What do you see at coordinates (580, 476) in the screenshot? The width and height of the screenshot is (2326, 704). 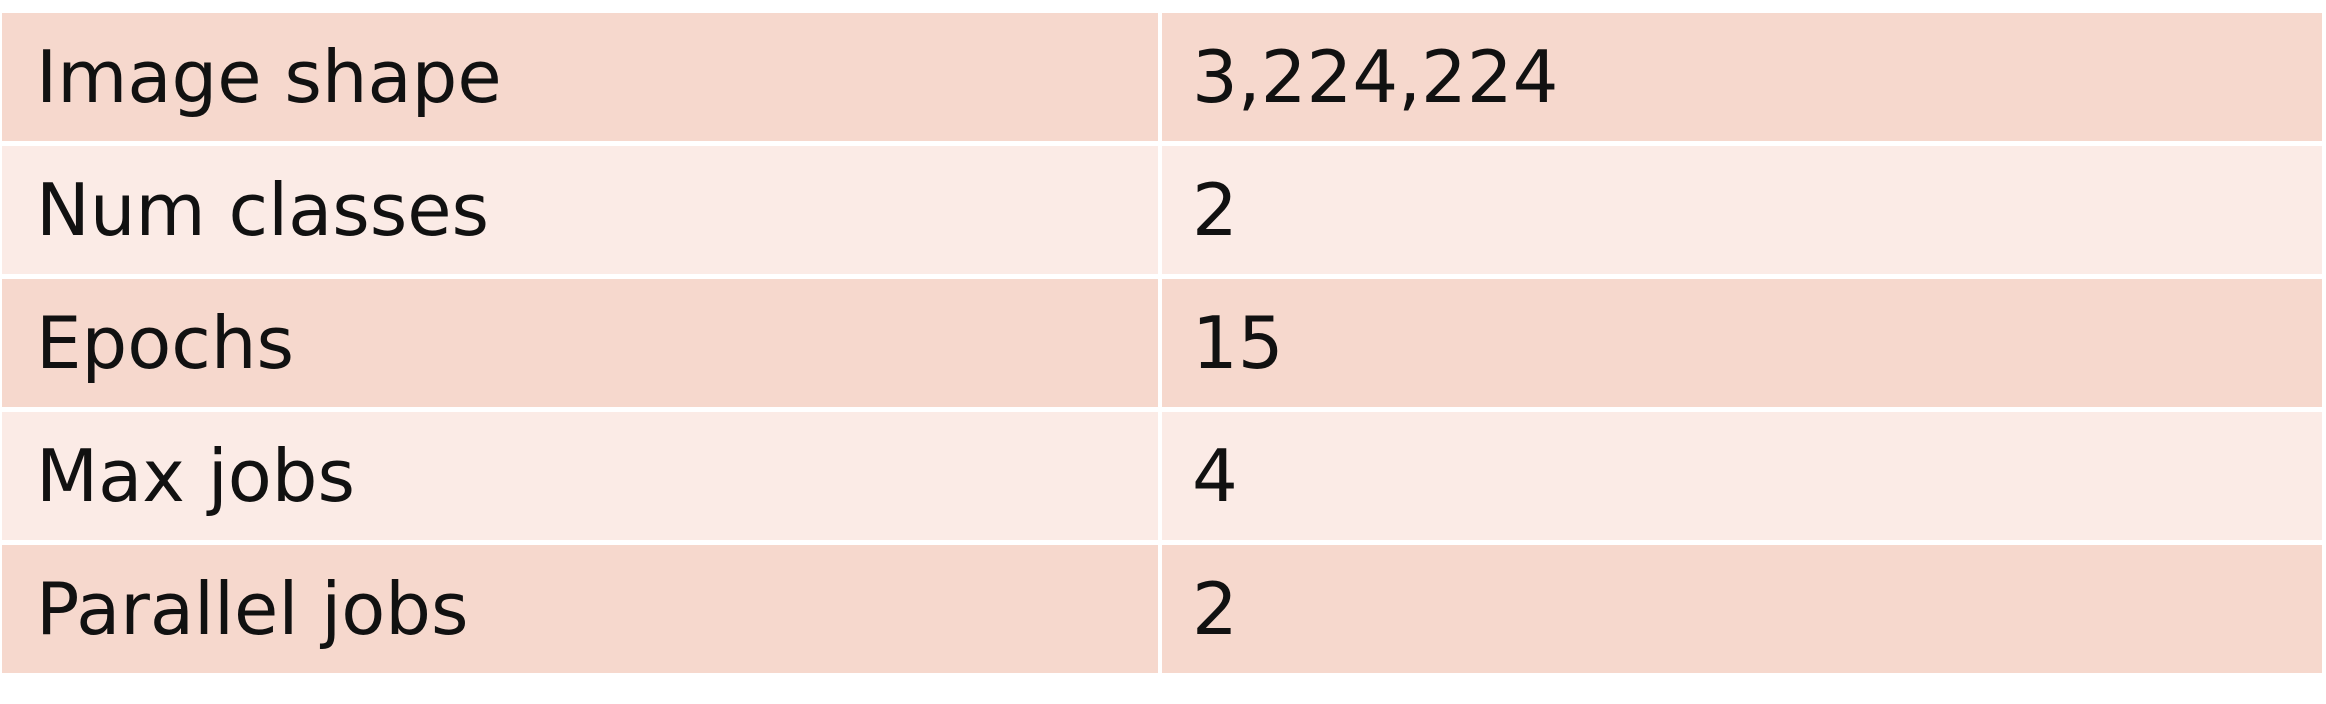 I see `table-cell-label: Max jobs` at bounding box center [580, 476].